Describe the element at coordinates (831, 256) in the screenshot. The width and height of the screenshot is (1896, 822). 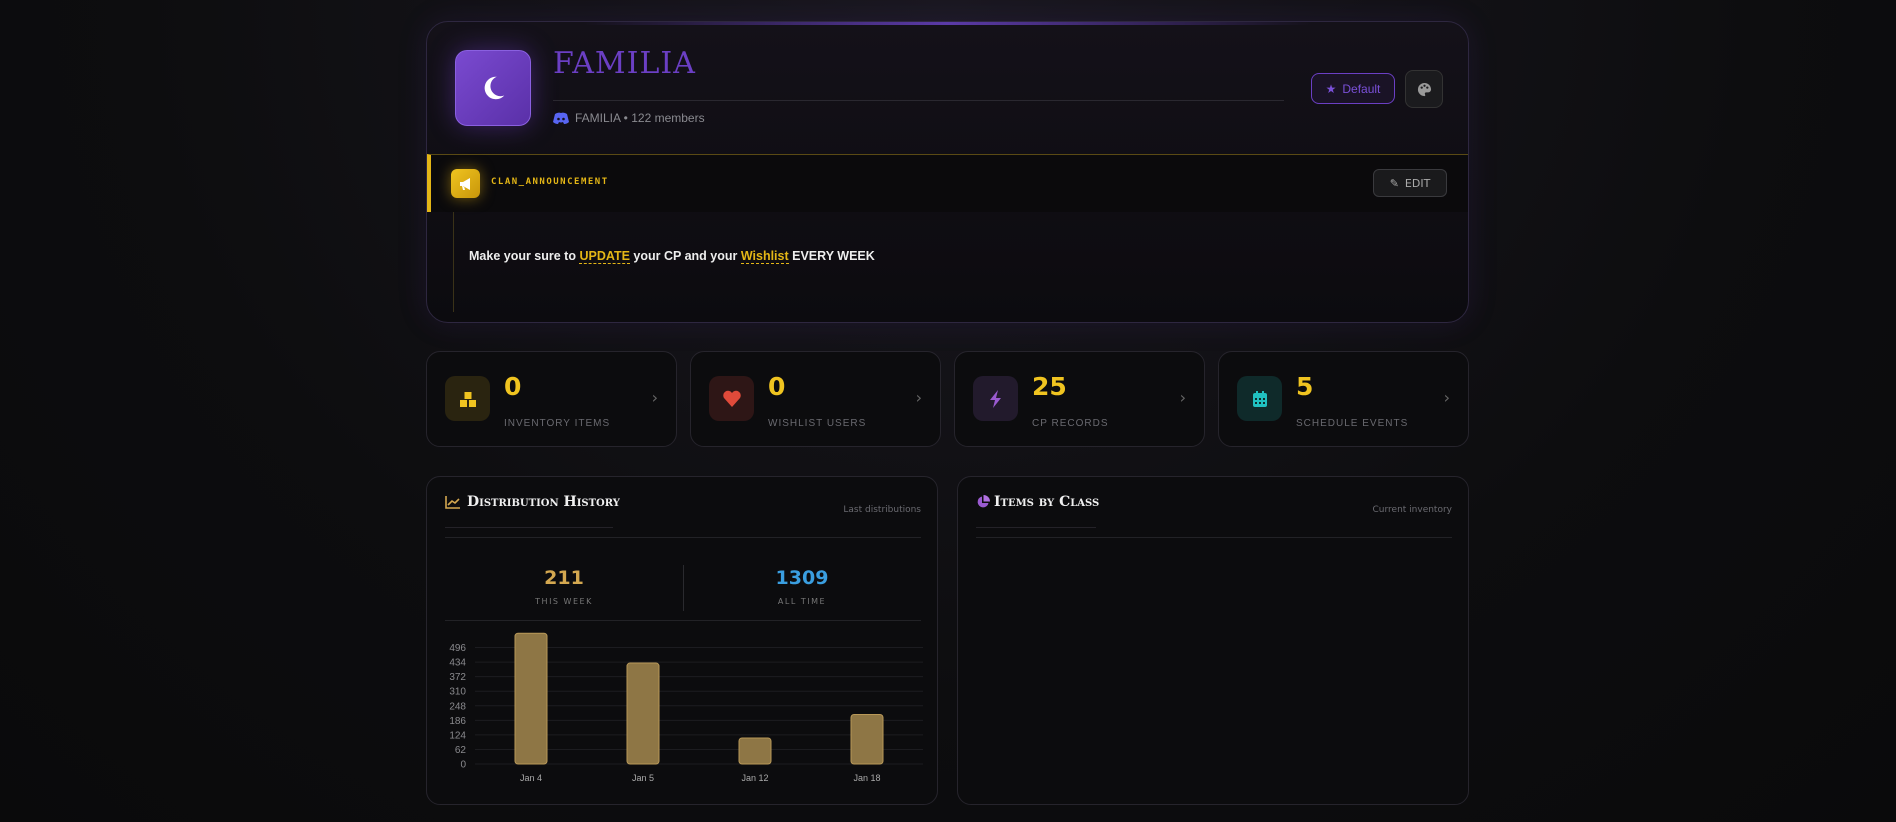
I see `msg-text: EVERY WEEK` at that location.